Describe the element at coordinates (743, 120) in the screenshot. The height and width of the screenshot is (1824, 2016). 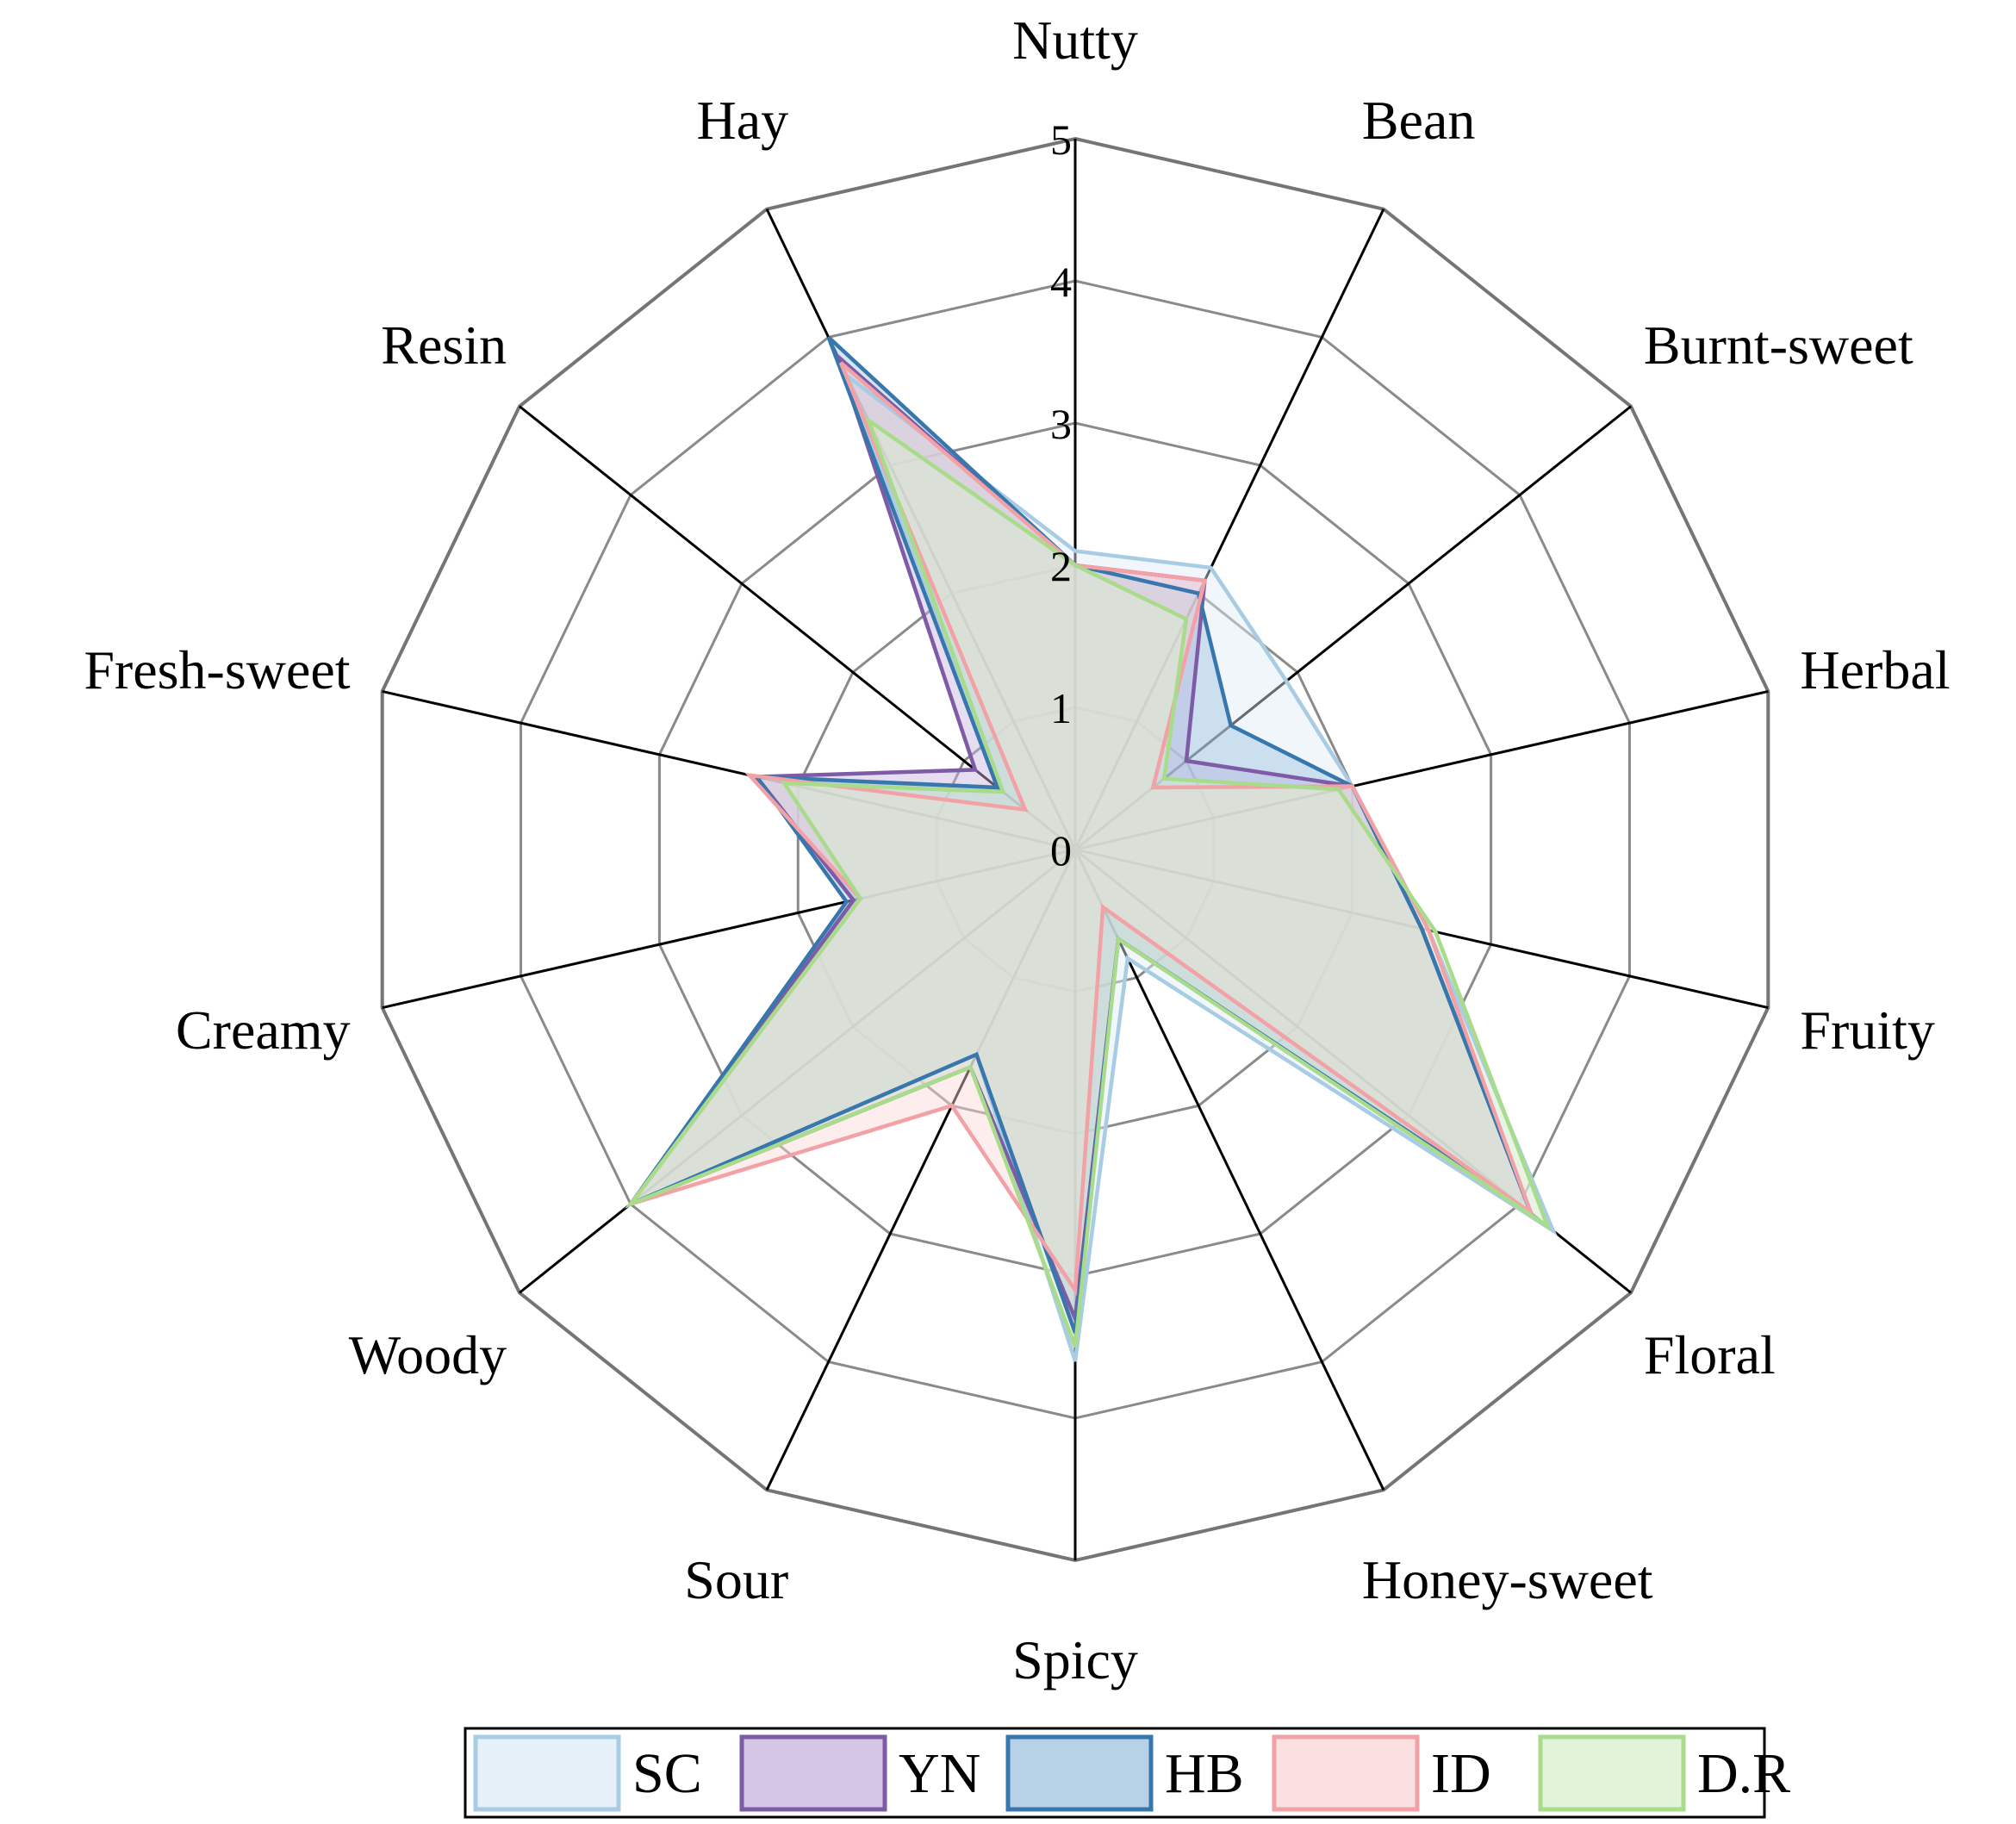
I see `category-label-hay: Hay` at that location.